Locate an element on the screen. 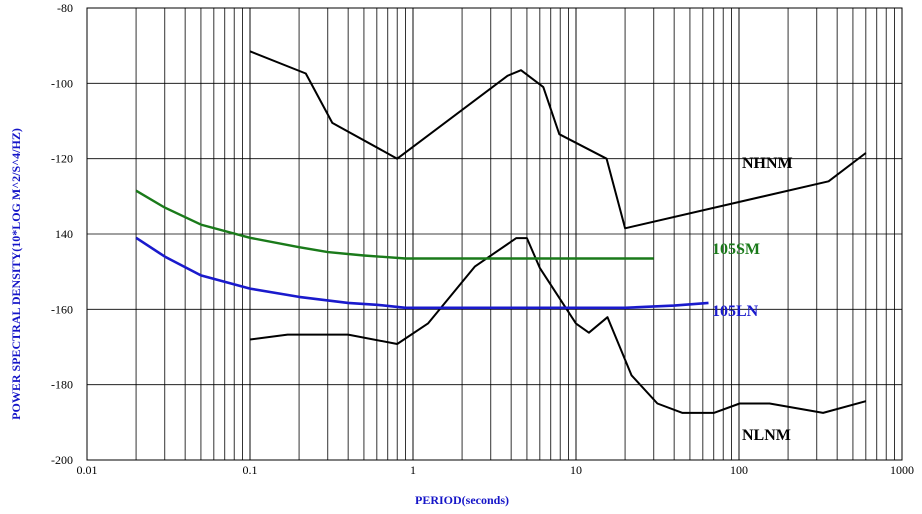 Image resolution: width=922 pixels, height=514 pixels. y-tick-label: -80 is located at coordinates (65, 8).